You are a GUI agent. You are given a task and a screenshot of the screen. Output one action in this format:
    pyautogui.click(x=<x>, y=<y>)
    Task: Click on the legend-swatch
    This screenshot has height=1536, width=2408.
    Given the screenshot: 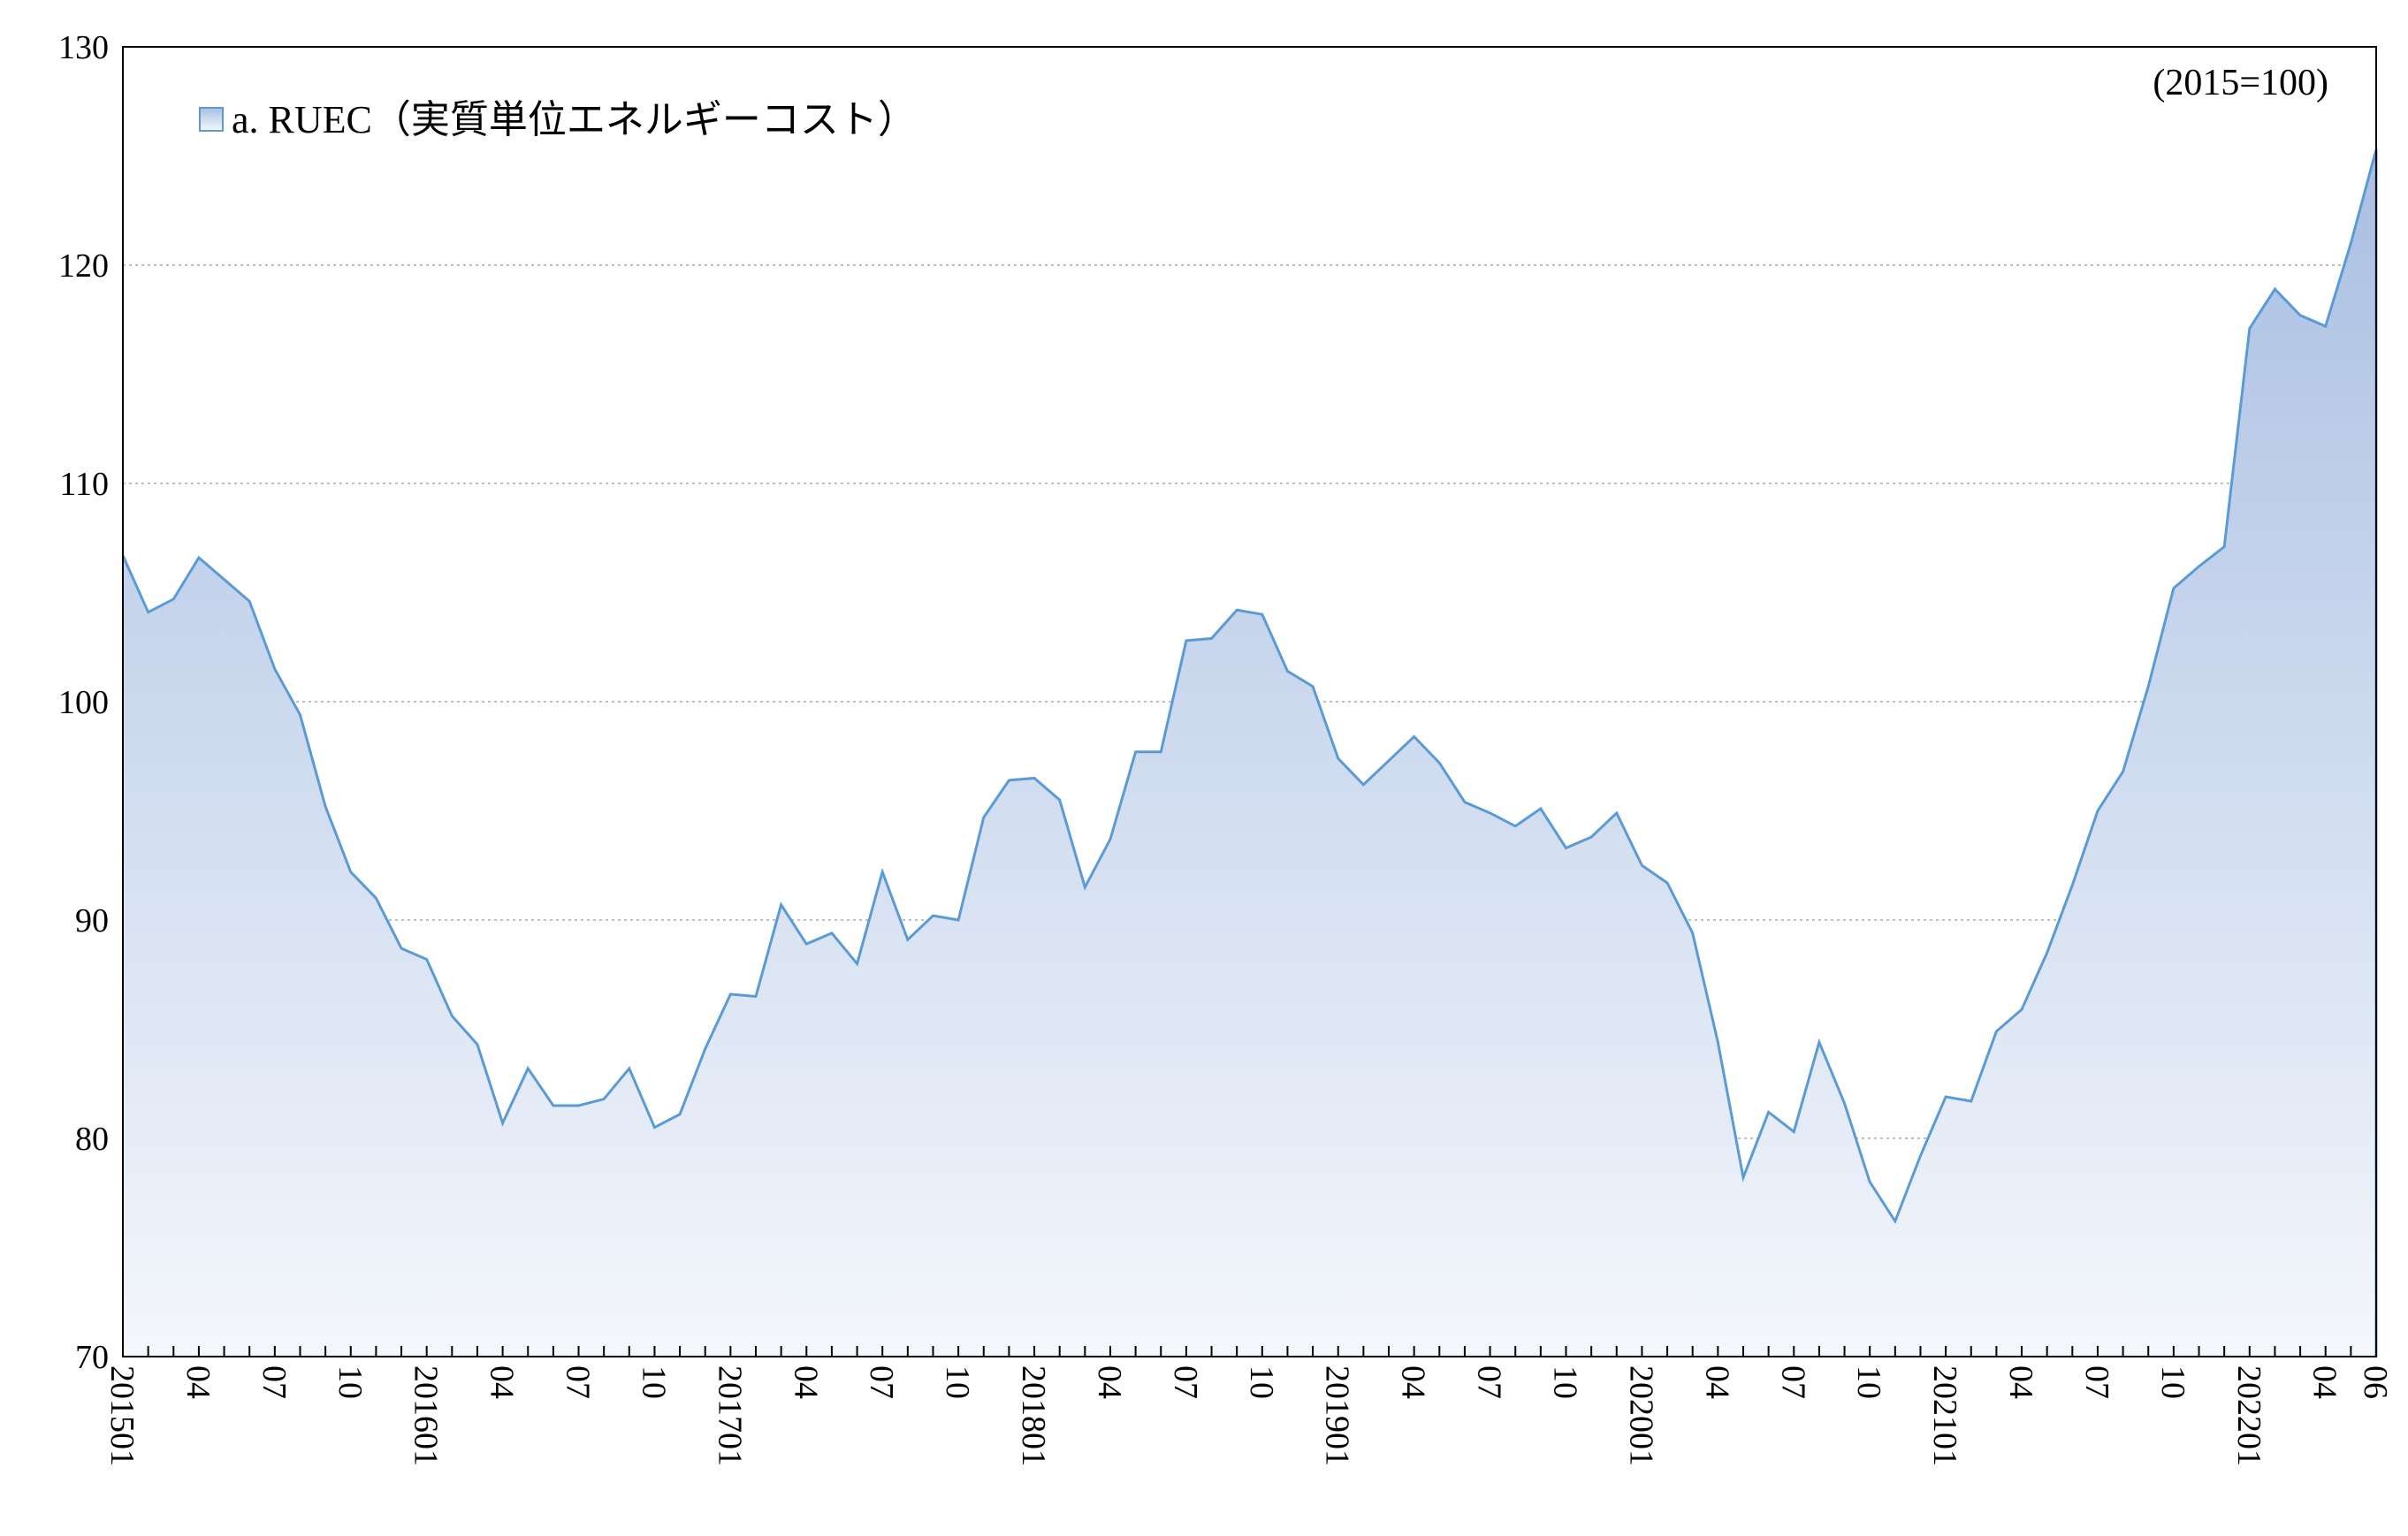 What is the action you would take?
    pyautogui.click(x=211, y=120)
    